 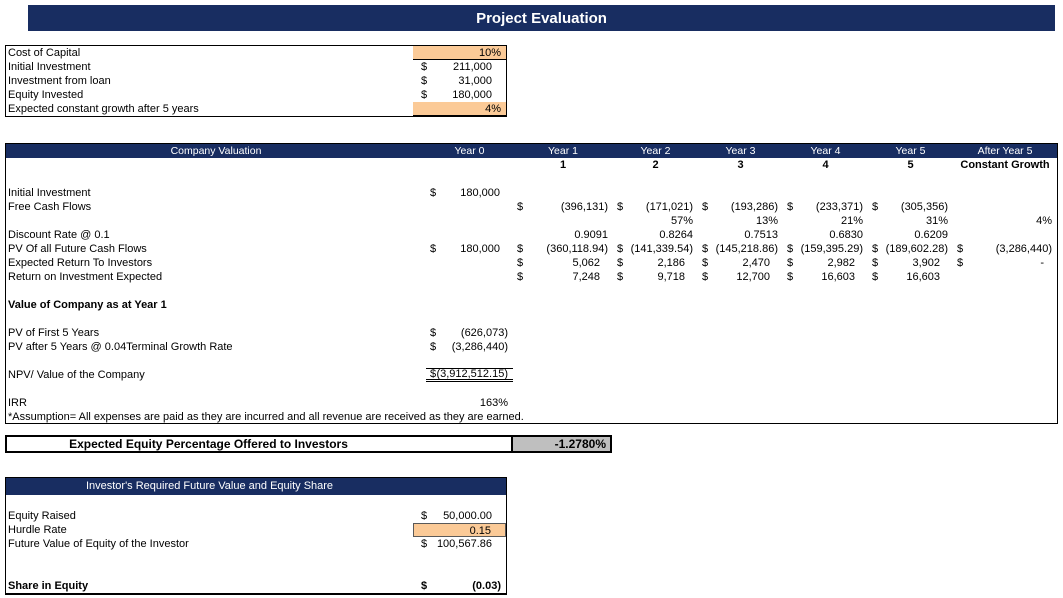 I want to click on table-row: Equity Raised $50,000.00, so click(x=256, y=516).